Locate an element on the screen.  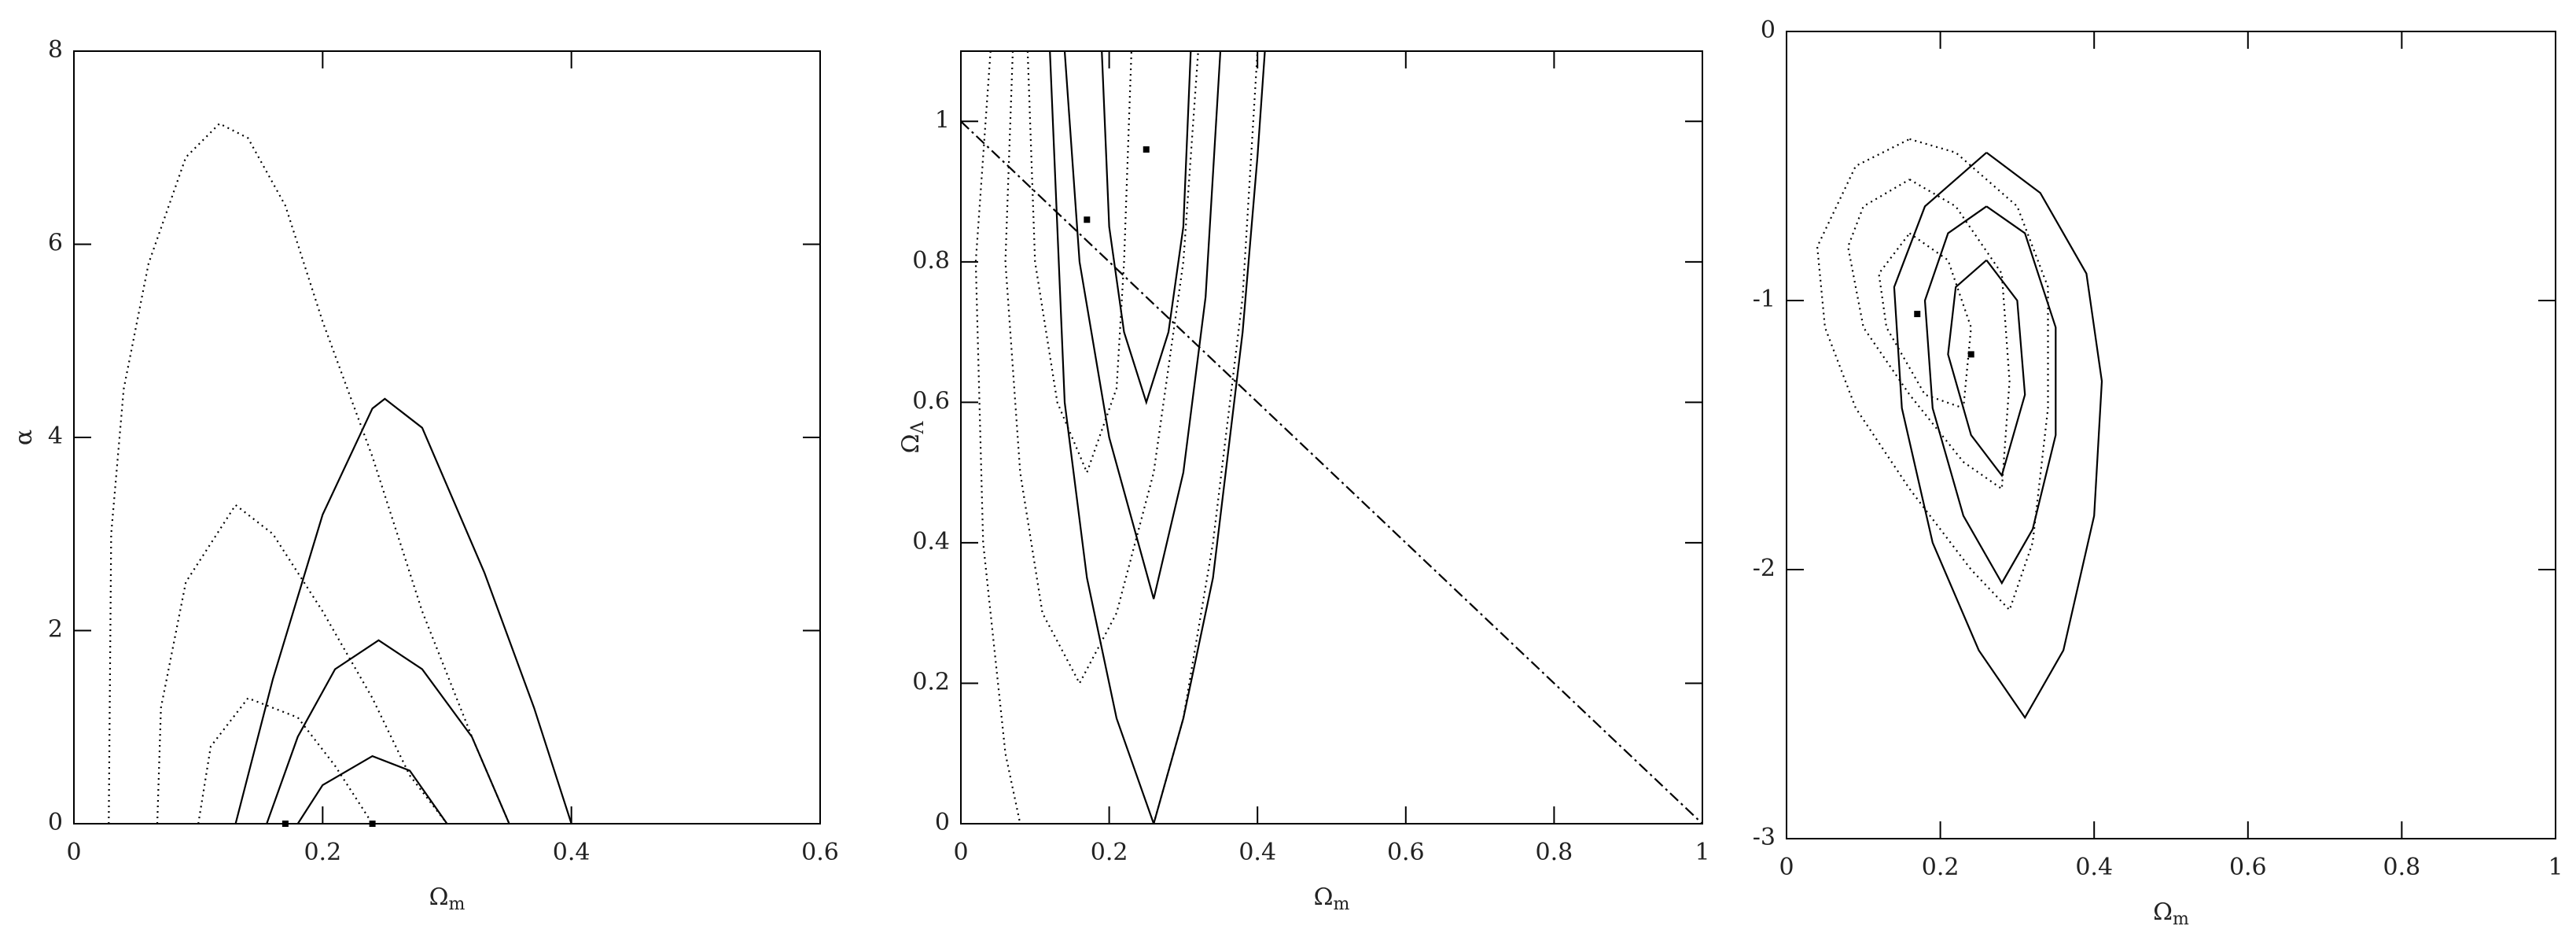
y-axis-label: ΩΛ is located at coordinates (913, 438).